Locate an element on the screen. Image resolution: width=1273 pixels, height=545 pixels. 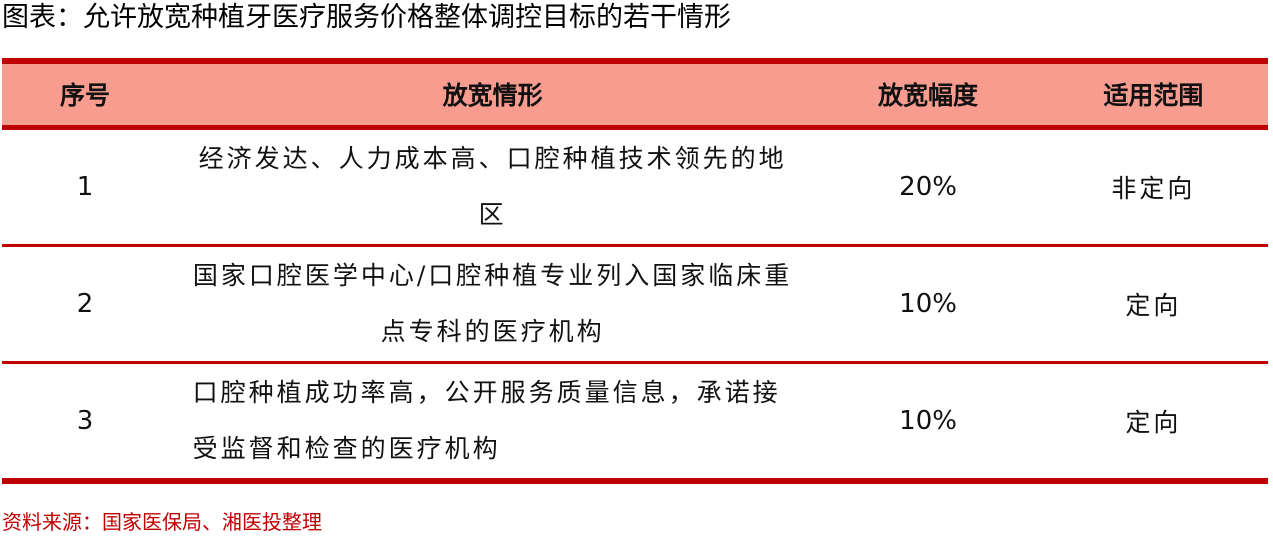
cell-case: 经济发达、人力成本高、口腔种植技术领先的地区 is located at coordinates (492, 187).